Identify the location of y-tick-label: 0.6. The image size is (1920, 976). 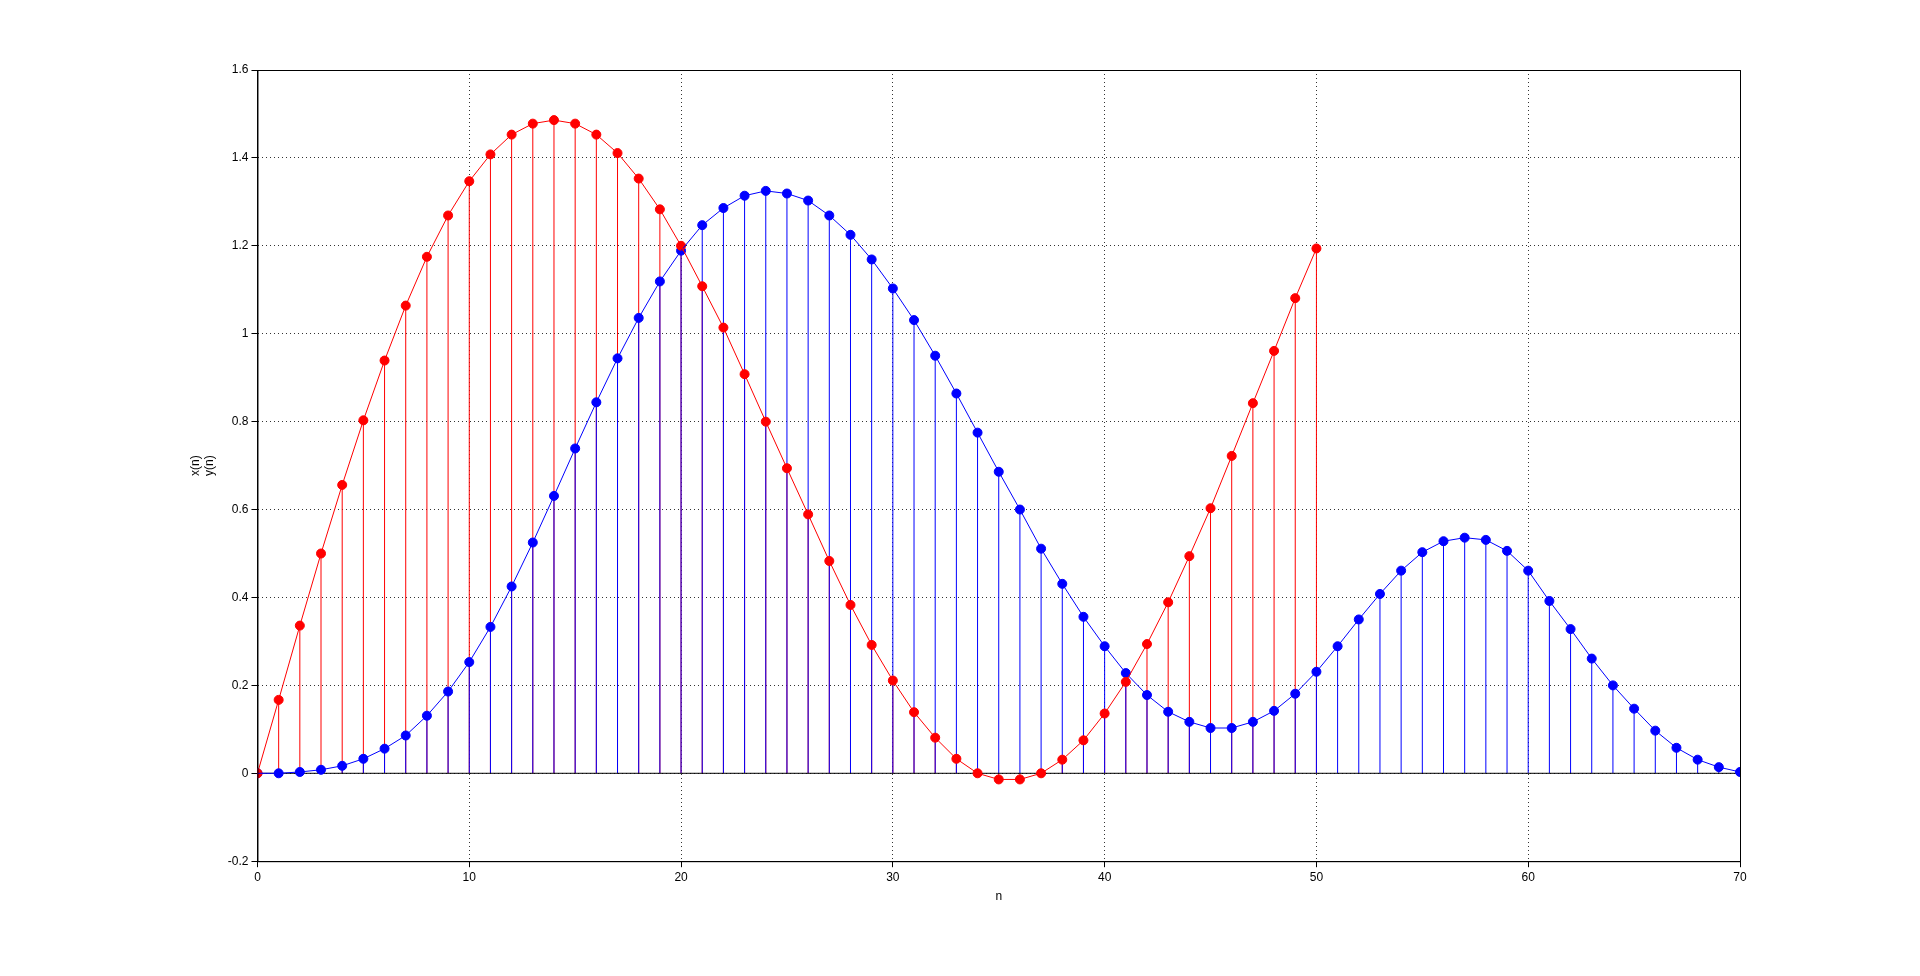
(240, 508).